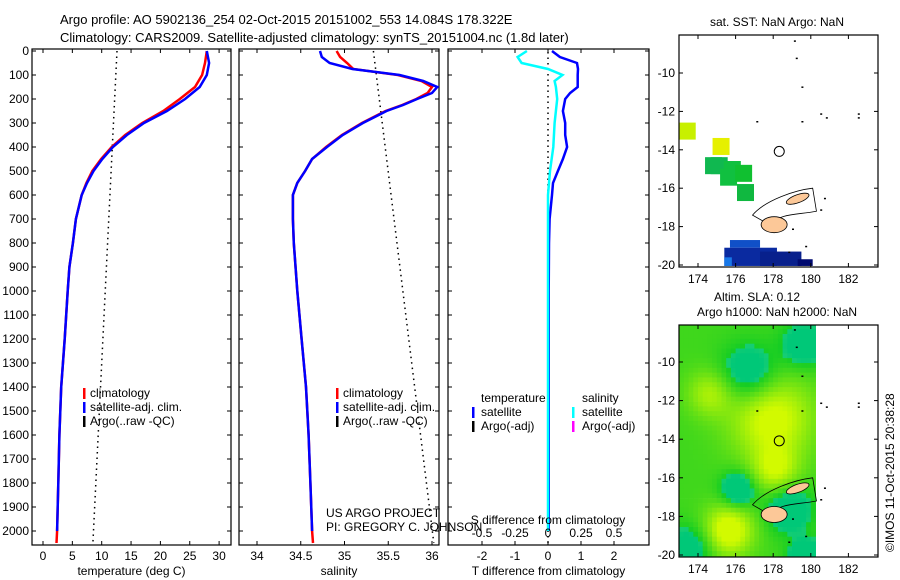 The width and height of the screenshot is (900, 580). Describe the element at coordinates (602, 412) in the screenshot. I see `legend-label: satellite` at that location.